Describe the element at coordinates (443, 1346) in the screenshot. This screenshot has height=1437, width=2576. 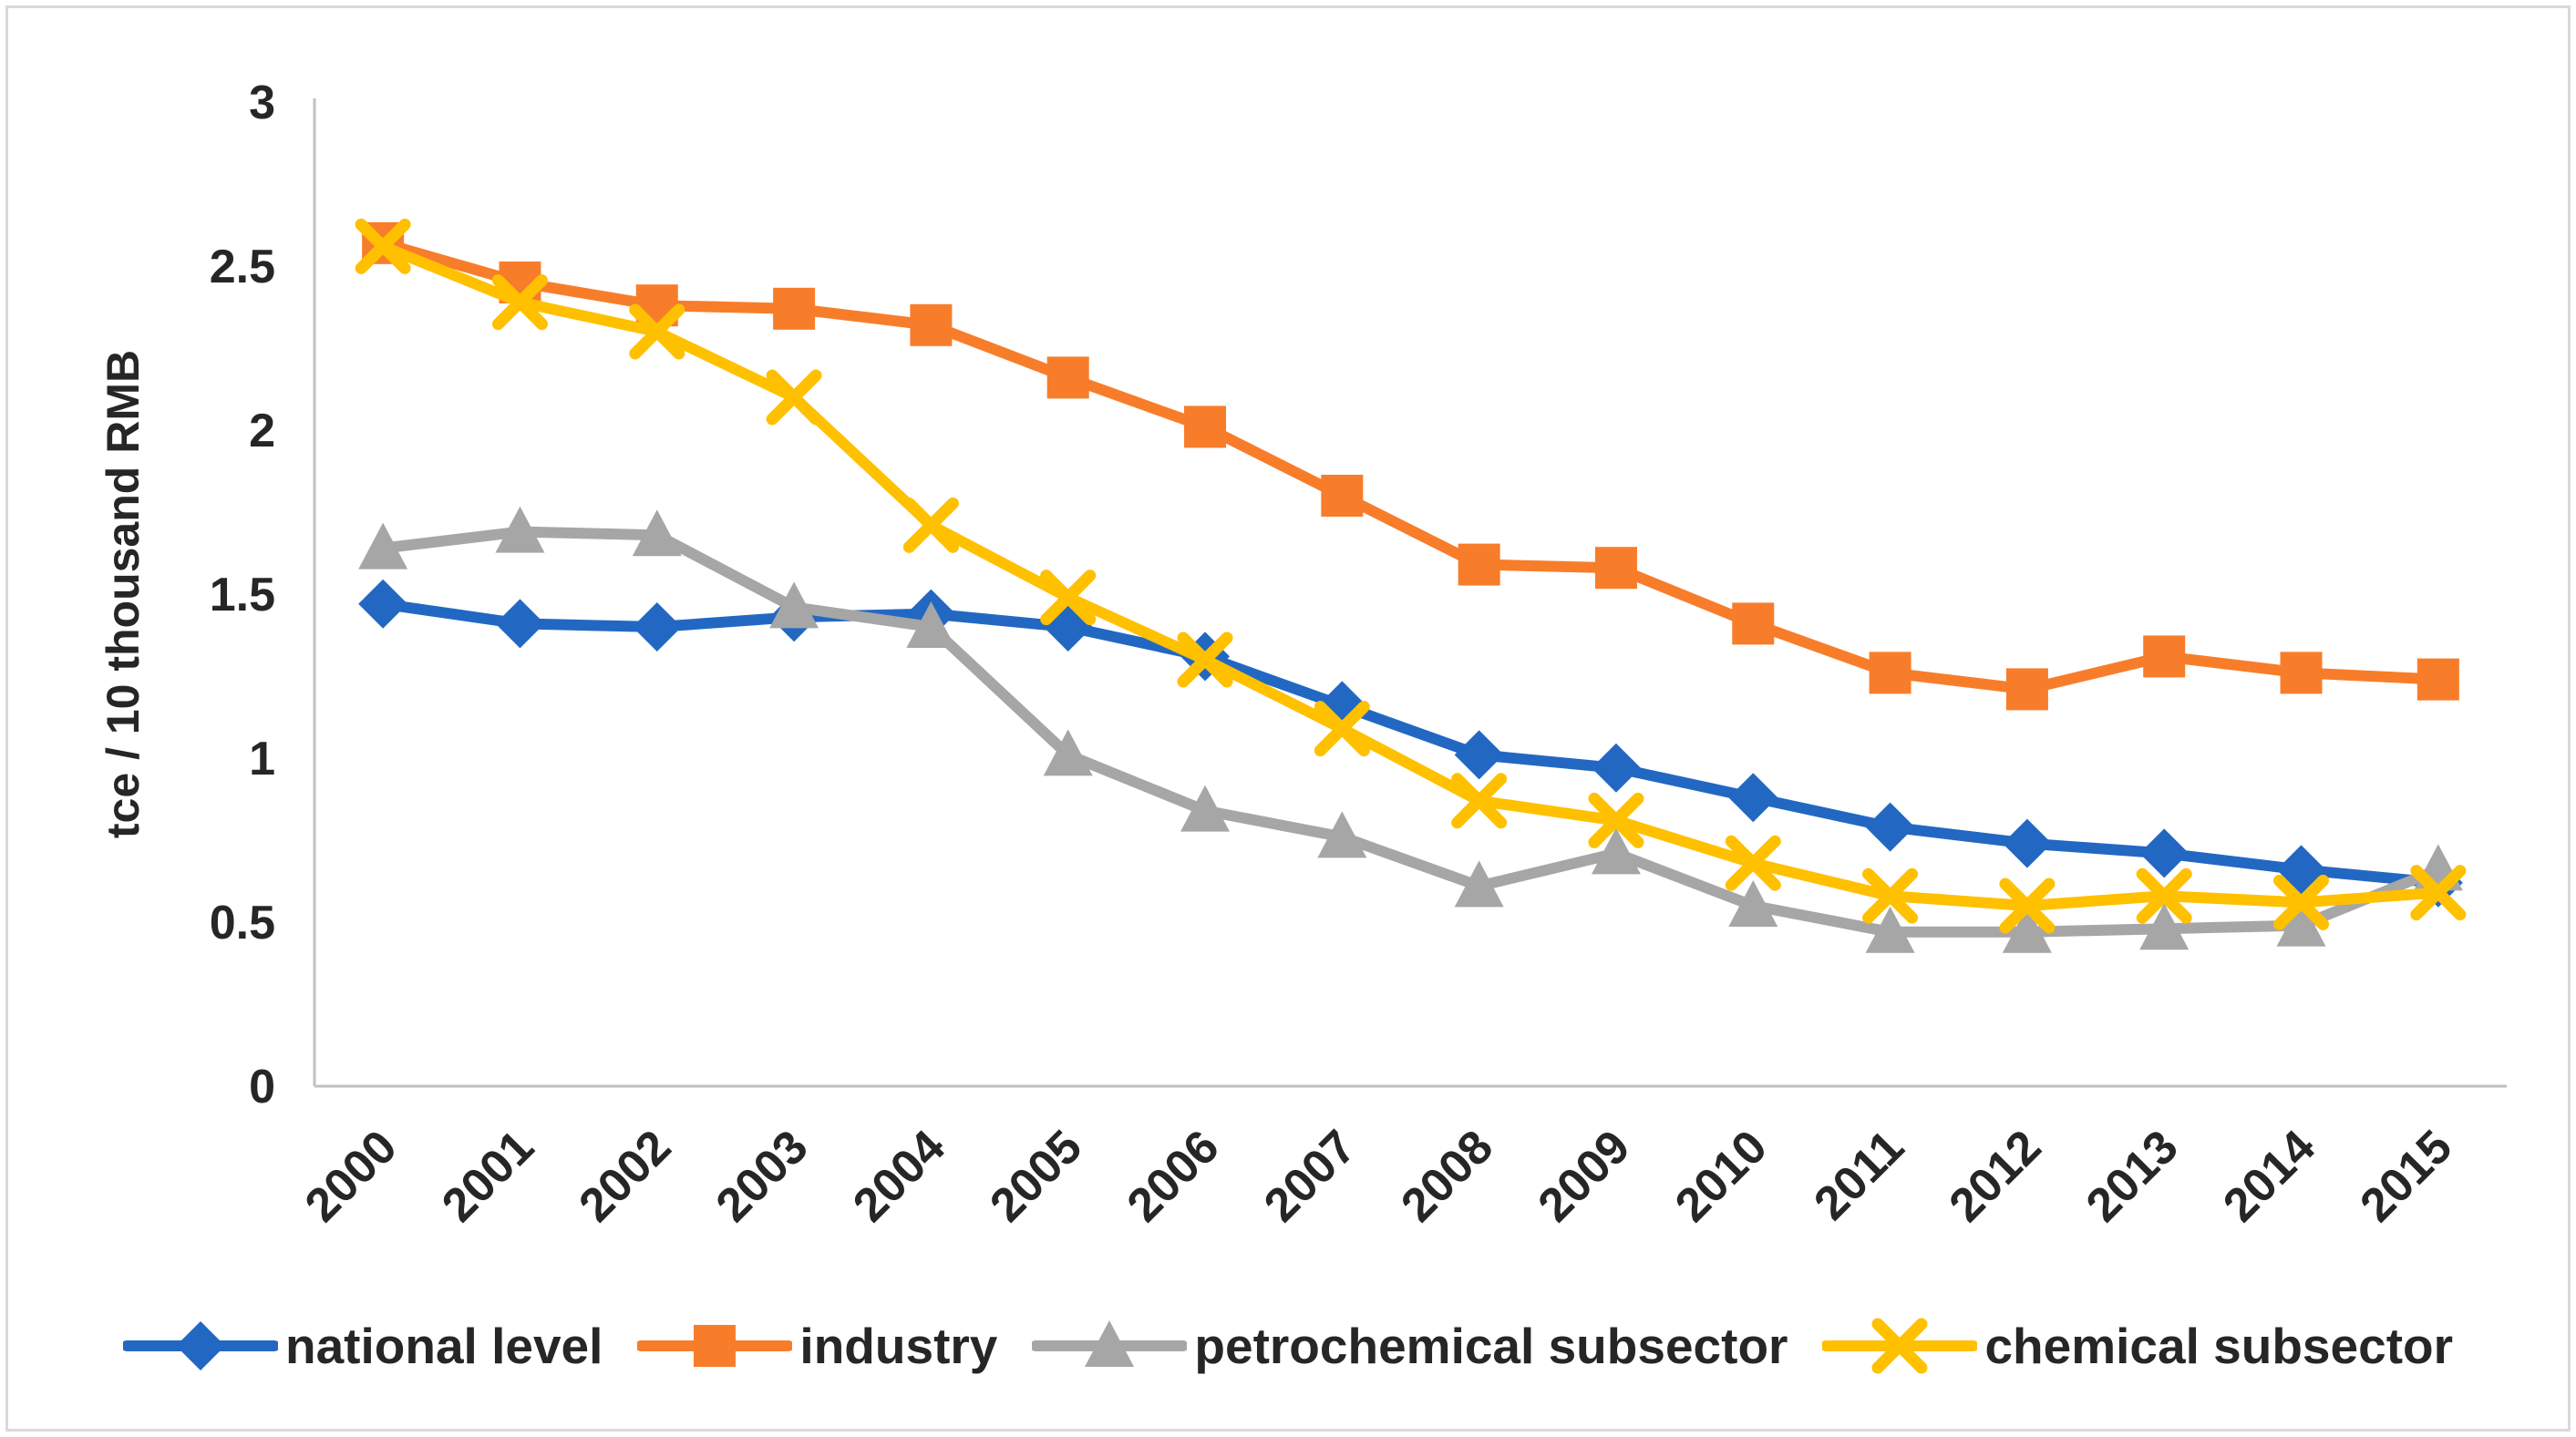
I see `legend-label: national level` at that location.